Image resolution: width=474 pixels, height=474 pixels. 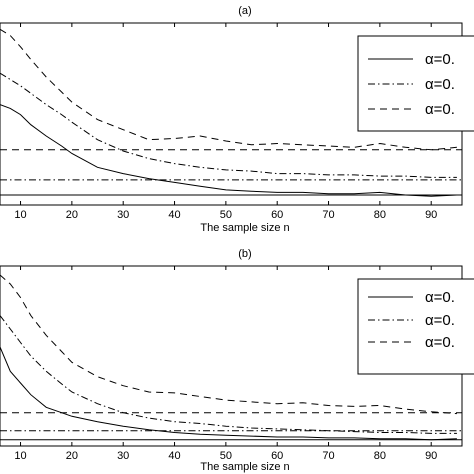 What do you see at coordinates (123, 456) in the screenshot?
I see `panel-b-x-tick-label: 30` at bounding box center [123, 456].